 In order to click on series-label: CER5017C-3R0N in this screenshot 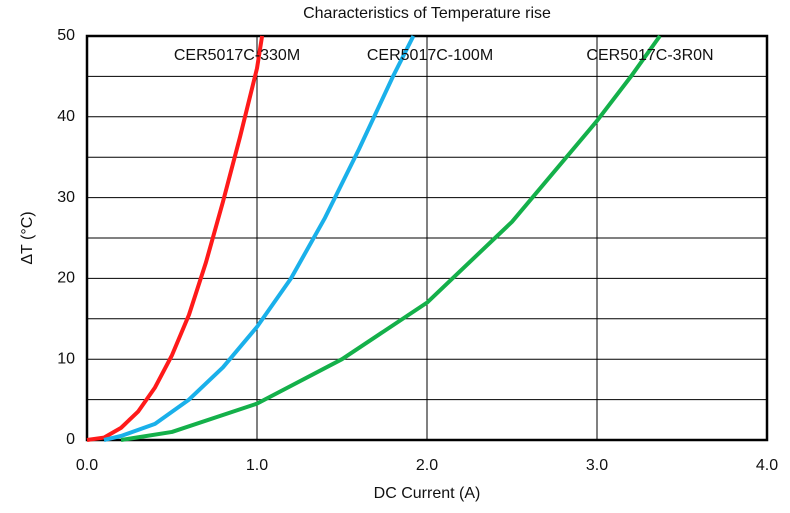, I will do `click(649, 55)`.